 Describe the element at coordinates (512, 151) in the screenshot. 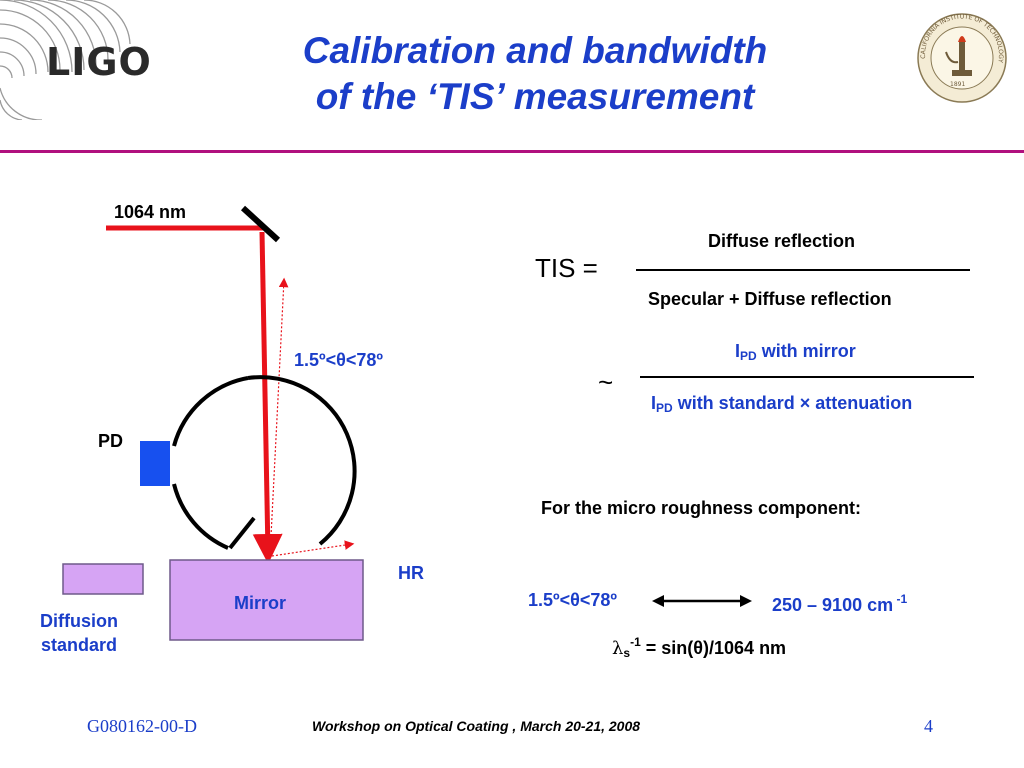

I see `header-divider` at that location.